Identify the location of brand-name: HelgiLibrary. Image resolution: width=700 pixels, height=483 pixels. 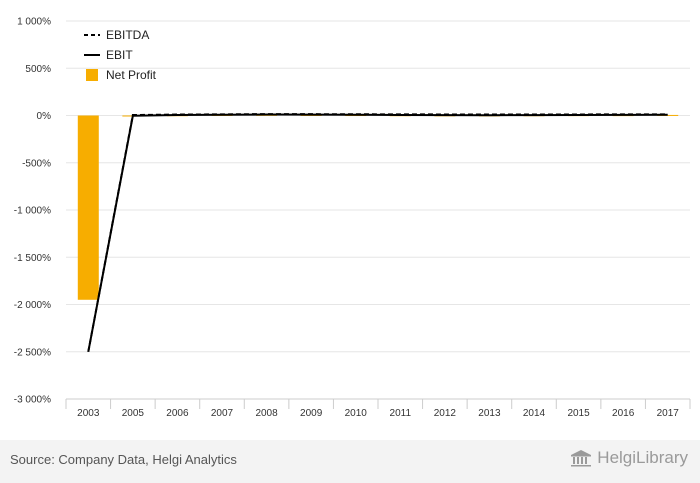
(642, 457).